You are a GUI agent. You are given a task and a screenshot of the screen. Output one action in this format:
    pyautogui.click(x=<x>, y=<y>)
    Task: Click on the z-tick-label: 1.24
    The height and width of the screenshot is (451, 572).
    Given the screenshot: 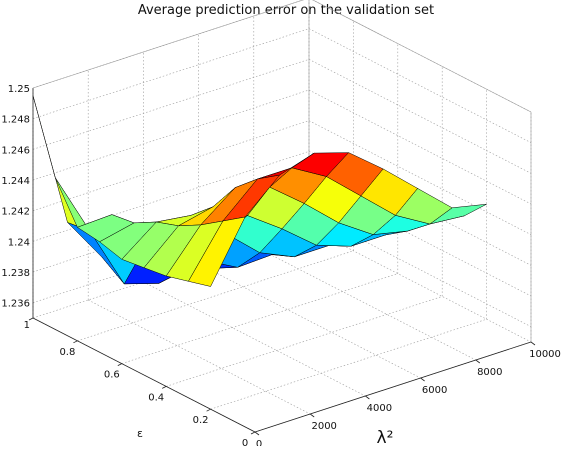 What is the action you would take?
    pyautogui.click(x=19, y=242)
    